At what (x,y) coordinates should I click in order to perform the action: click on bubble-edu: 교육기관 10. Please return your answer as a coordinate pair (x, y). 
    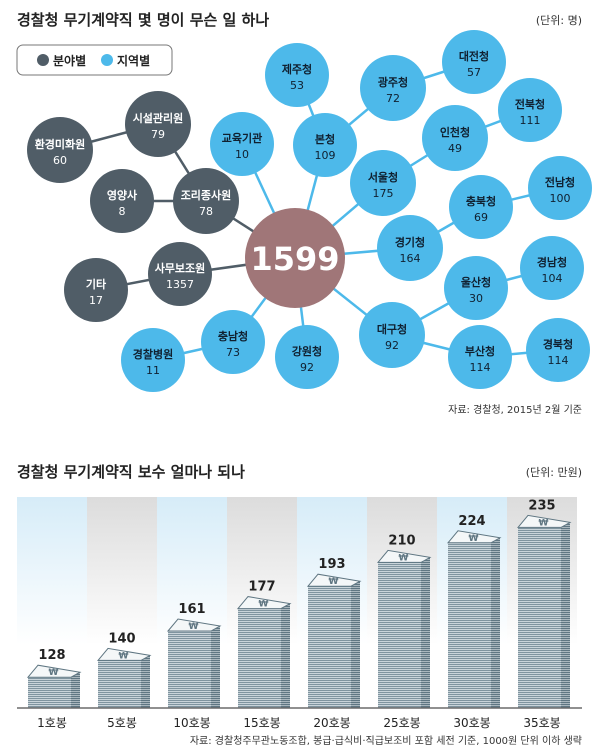
    Looking at the image, I should click on (242, 144).